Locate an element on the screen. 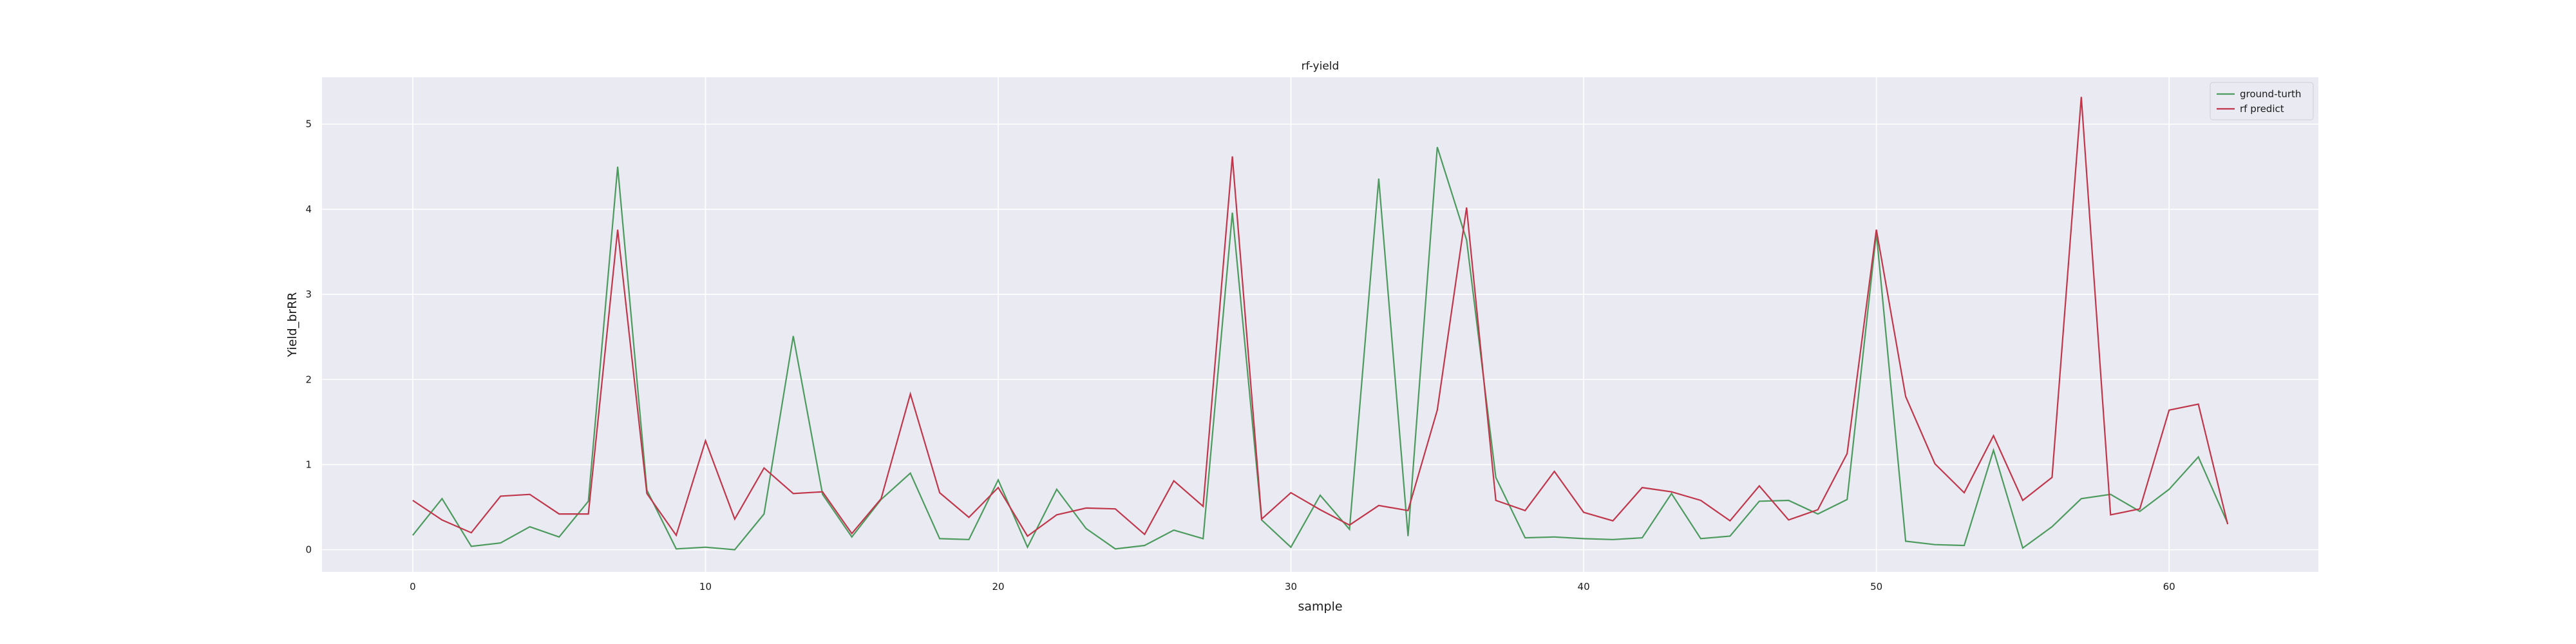 Image resolution: width=2576 pixels, height=644 pixels. y-tick-label: 3 is located at coordinates (309, 294).